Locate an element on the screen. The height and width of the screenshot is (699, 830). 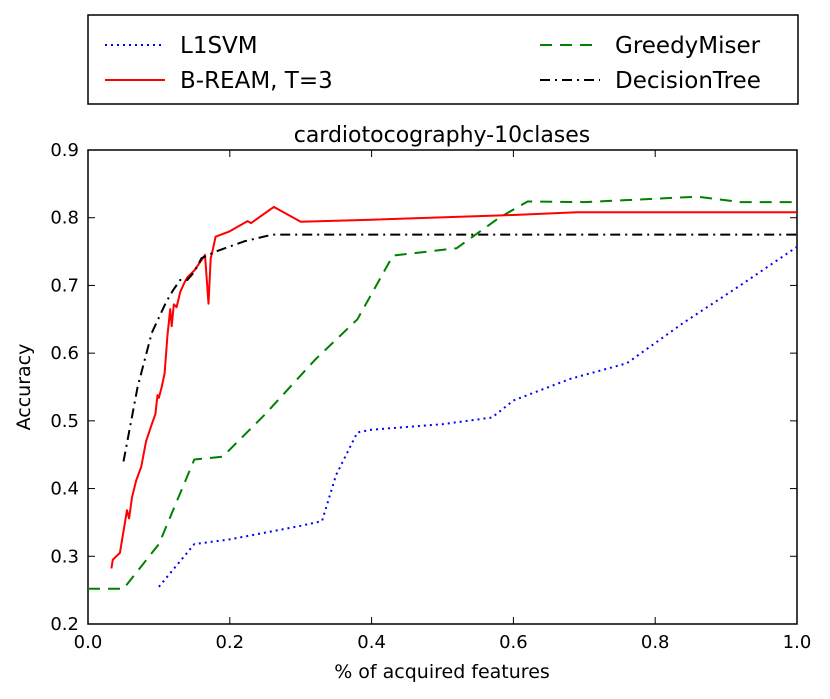
legend-label-bream: B-REAM, T=3 is located at coordinates (256, 81).